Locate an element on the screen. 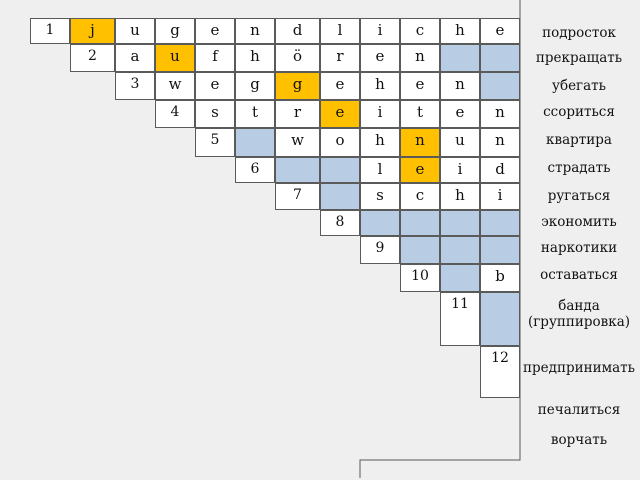 This screenshot has height=480, width=640. cell-letter: d is located at coordinates (297, 30).